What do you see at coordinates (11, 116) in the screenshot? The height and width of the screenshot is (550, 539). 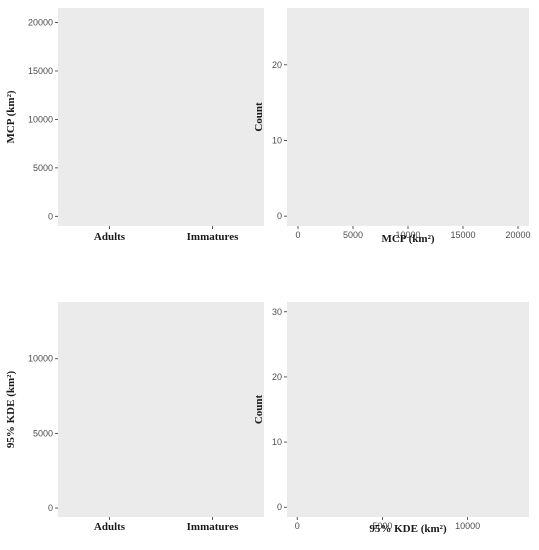 I see `y-axis-title: MCP (km²)` at bounding box center [11, 116].